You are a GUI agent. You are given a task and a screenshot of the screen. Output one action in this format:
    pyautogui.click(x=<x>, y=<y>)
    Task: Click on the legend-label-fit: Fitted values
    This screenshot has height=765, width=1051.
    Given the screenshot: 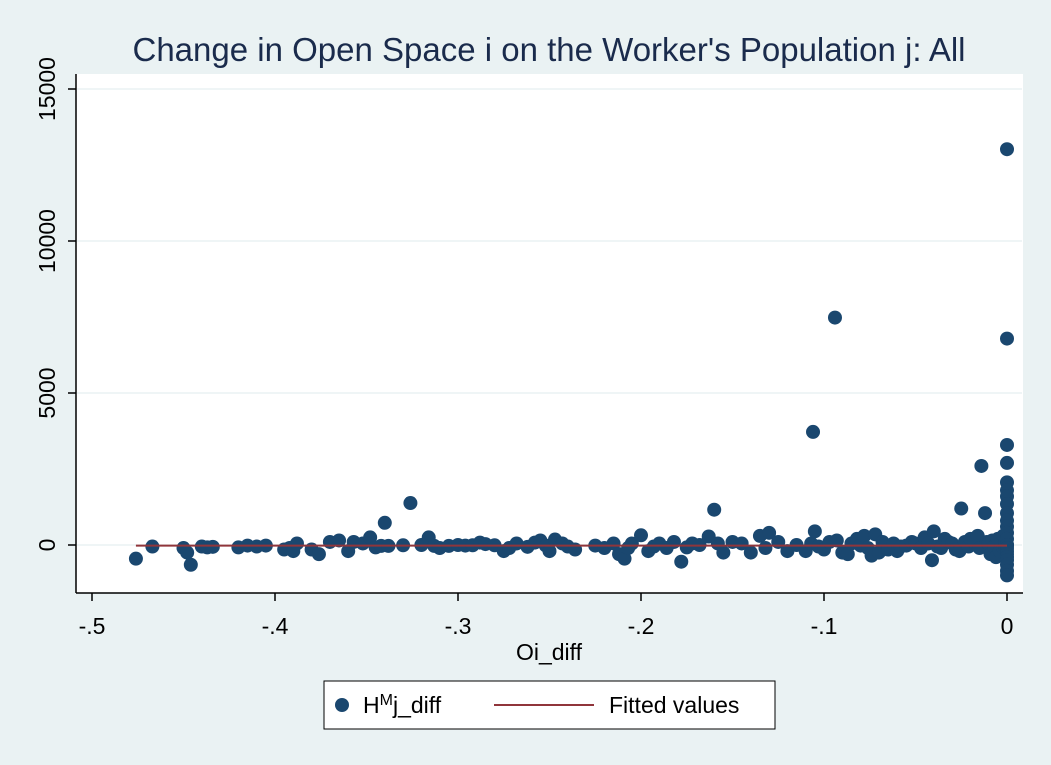 What is the action you would take?
    pyautogui.click(x=674, y=705)
    